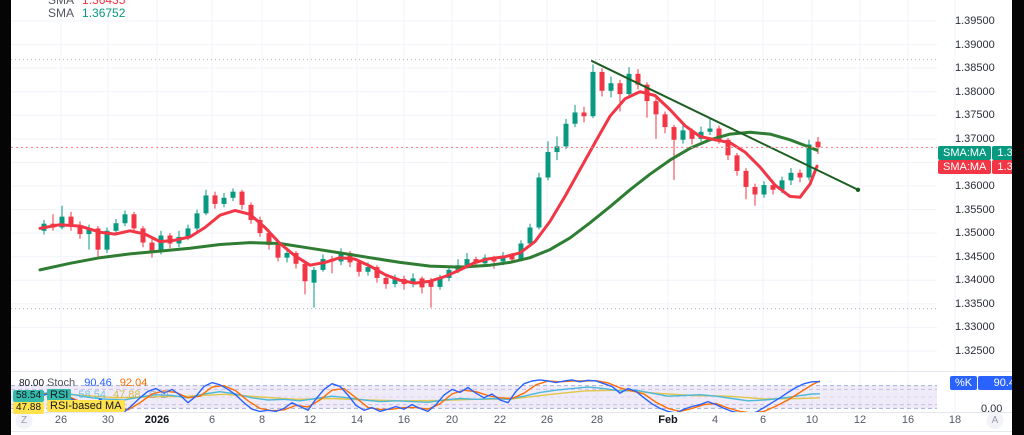 This screenshot has height=435, width=1024. What do you see at coordinates (29, 396) in the screenshot?
I see `indicator-scale-rsi: 58.54` at bounding box center [29, 396].